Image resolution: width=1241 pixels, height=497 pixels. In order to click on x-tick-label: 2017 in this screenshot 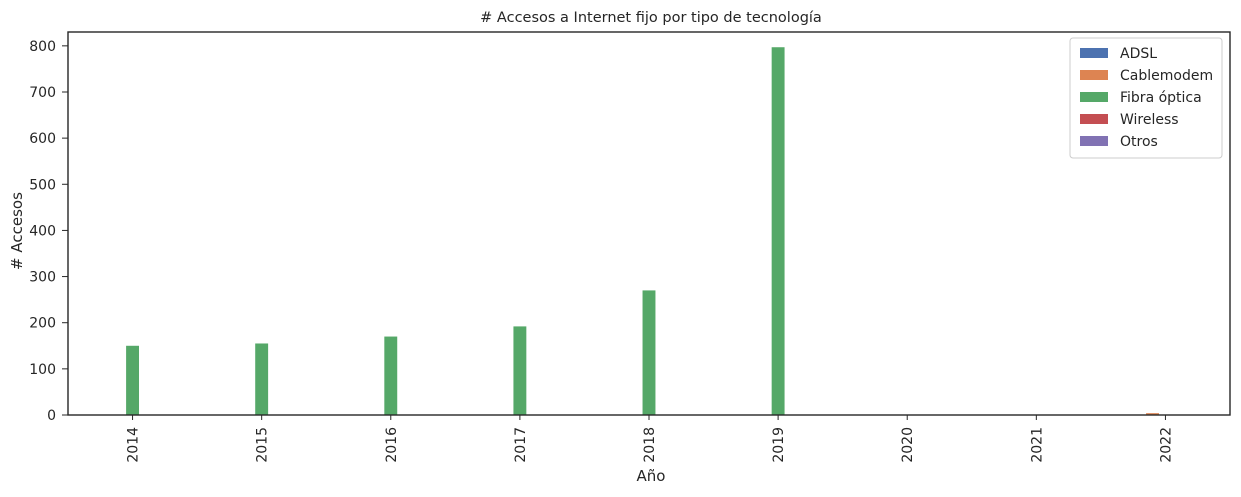, I will do `click(521, 445)`.